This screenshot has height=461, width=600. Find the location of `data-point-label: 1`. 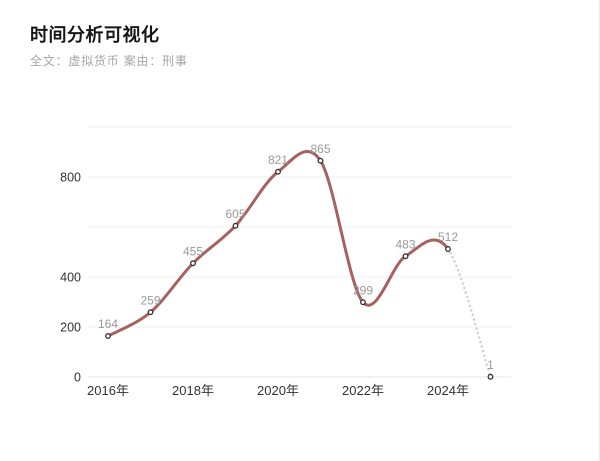

data-point-label: 1 is located at coordinates (490, 365).